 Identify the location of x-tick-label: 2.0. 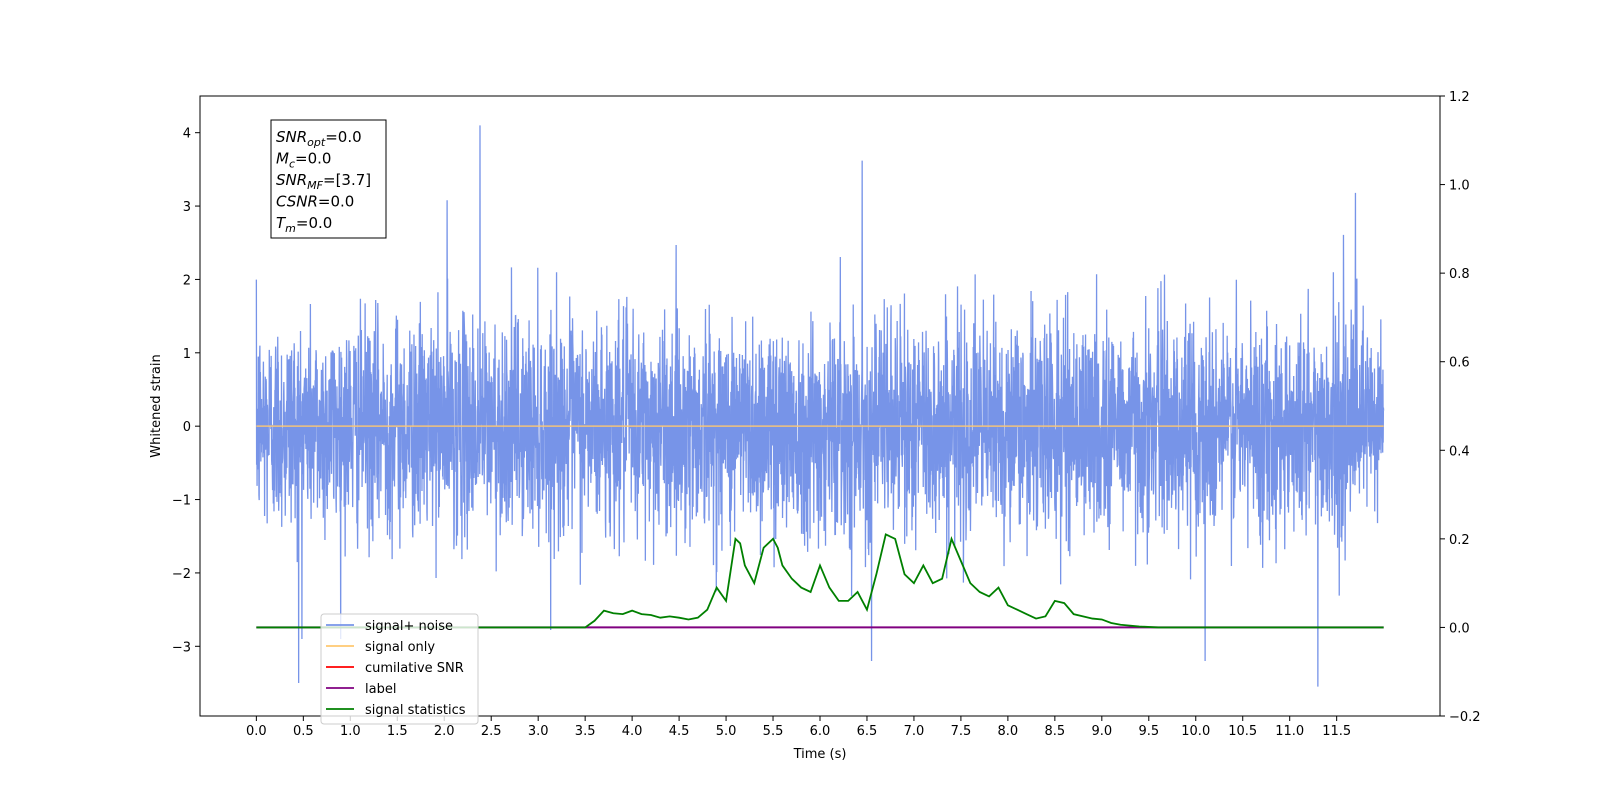
(444, 731).